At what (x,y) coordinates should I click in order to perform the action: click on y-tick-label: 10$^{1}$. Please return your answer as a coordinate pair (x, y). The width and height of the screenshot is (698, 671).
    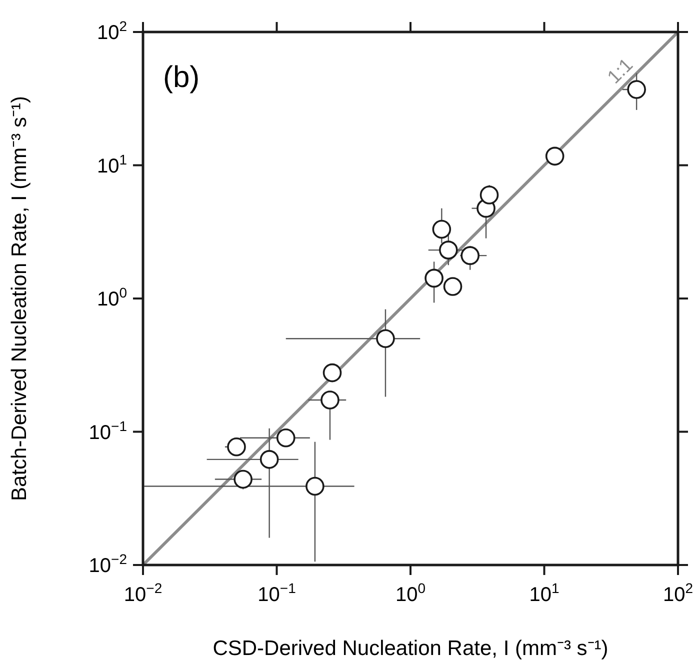
    Looking at the image, I should click on (112, 164).